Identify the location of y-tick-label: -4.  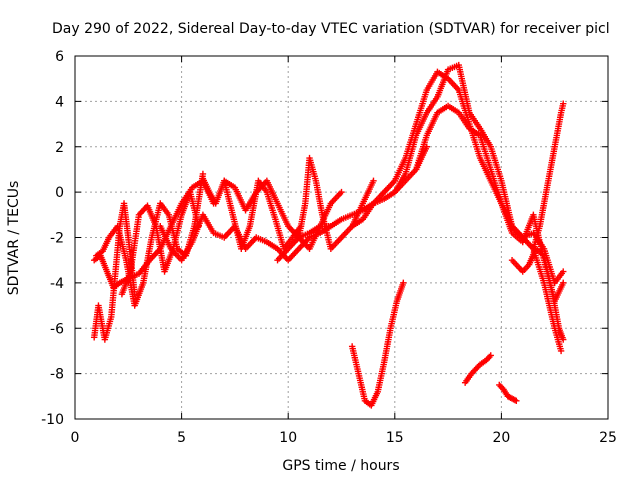
(57, 284).